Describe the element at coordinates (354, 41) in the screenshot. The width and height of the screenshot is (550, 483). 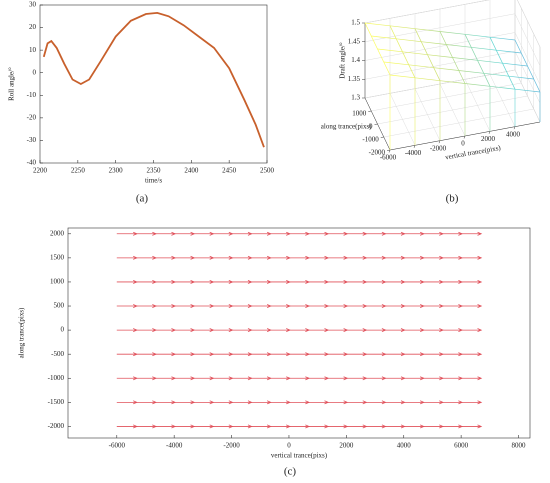
I see `z-tick-label: 1.45` at that location.